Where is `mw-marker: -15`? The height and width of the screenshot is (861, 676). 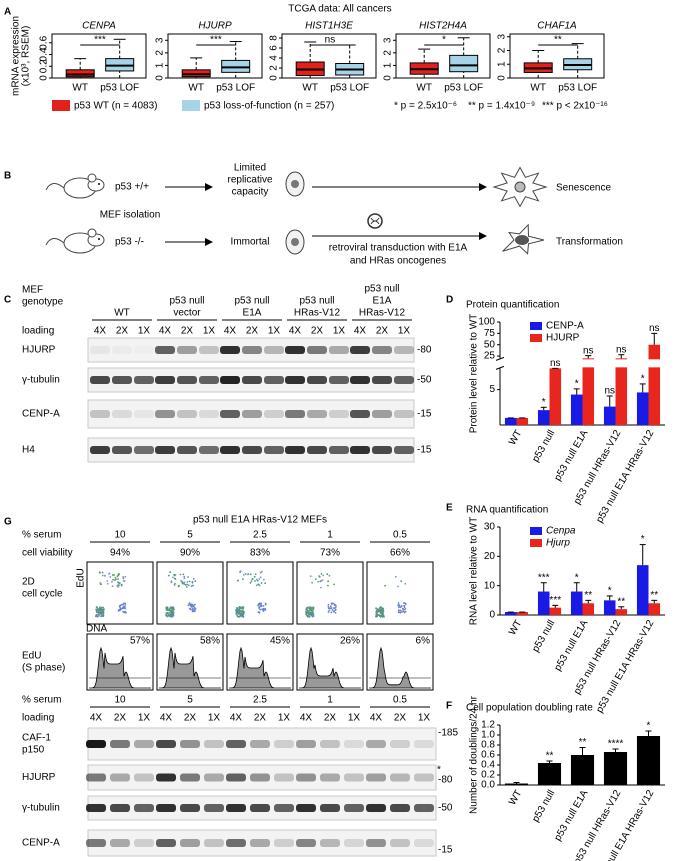
mw-marker: -15 is located at coordinates (424, 414).